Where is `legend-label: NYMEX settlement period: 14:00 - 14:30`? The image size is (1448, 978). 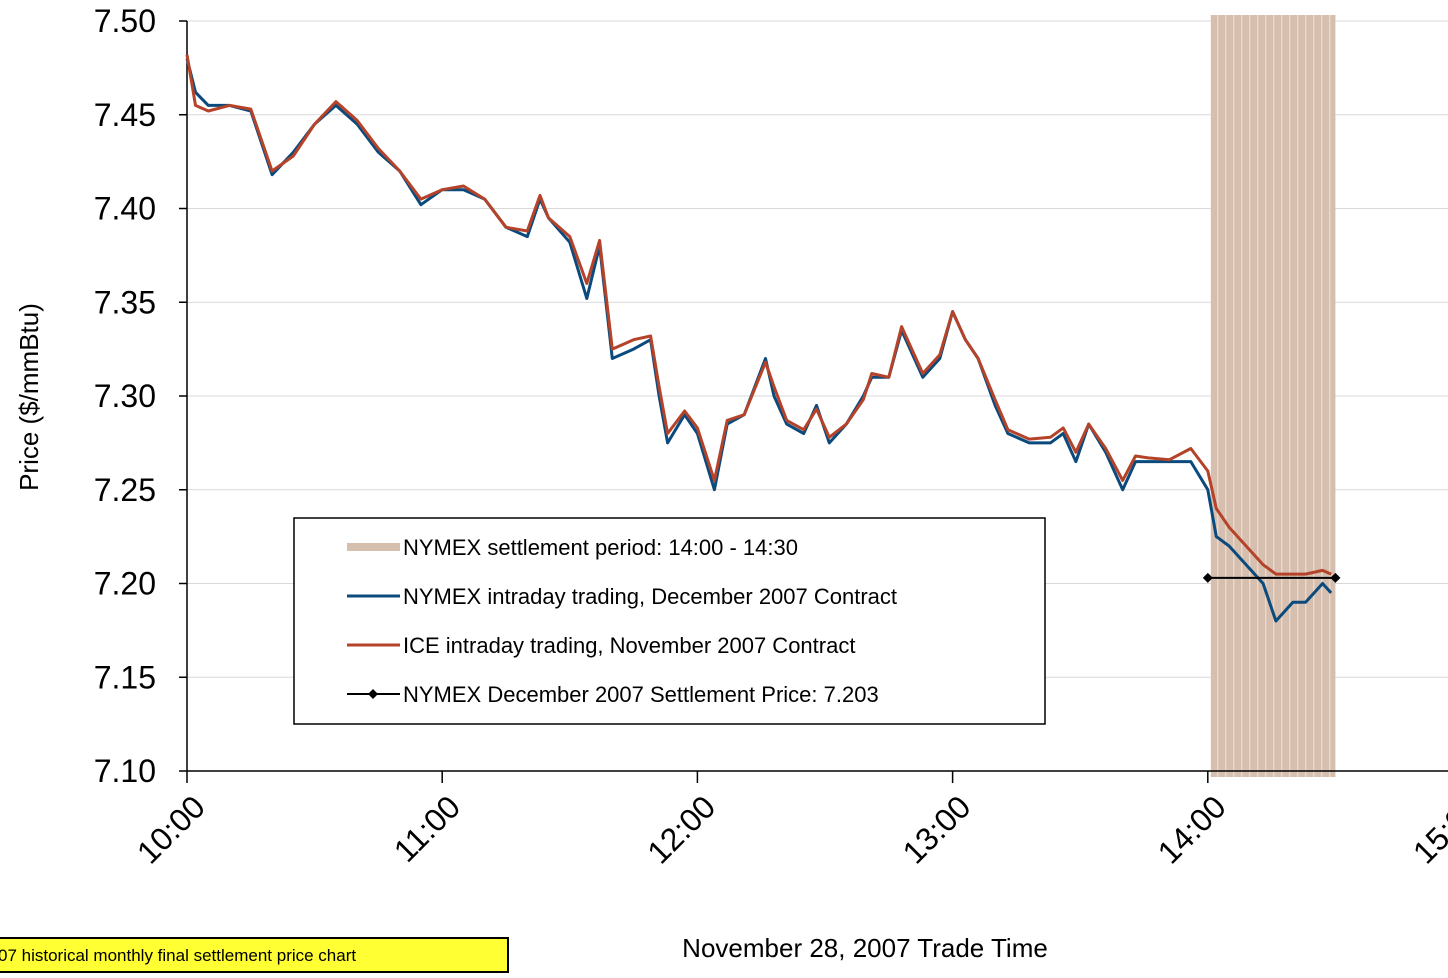 legend-label: NYMEX settlement period: 14:00 - 14:30 is located at coordinates (600, 547).